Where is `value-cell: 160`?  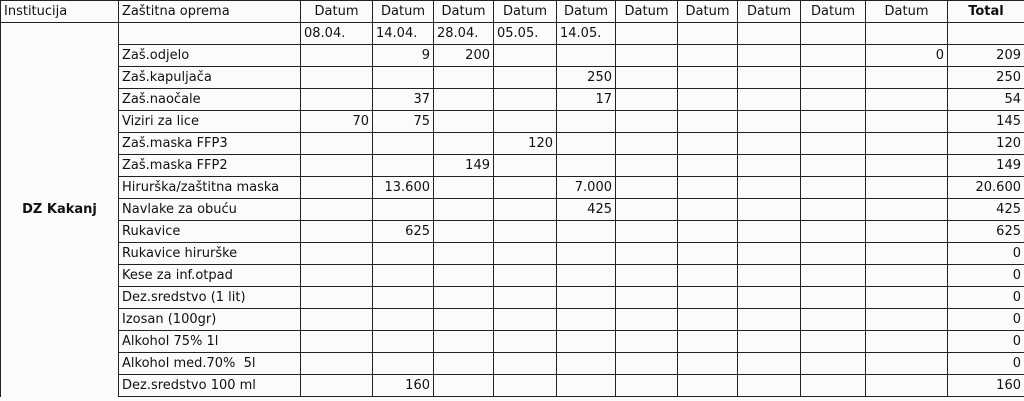
value-cell: 160 is located at coordinates (403, 385).